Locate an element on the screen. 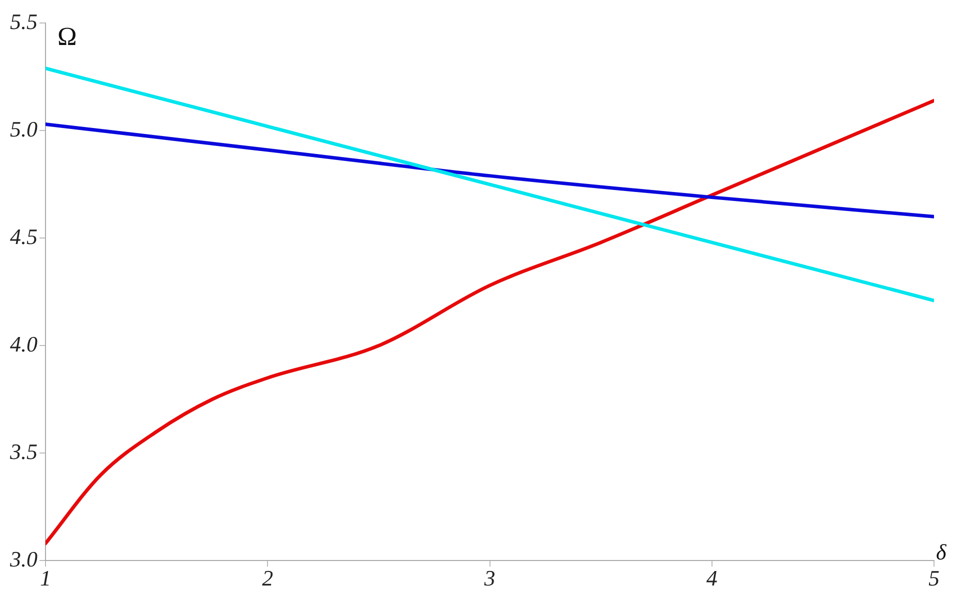 This screenshot has height=603, width=968. x-tick-label: 1 is located at coordinates (45, 578).